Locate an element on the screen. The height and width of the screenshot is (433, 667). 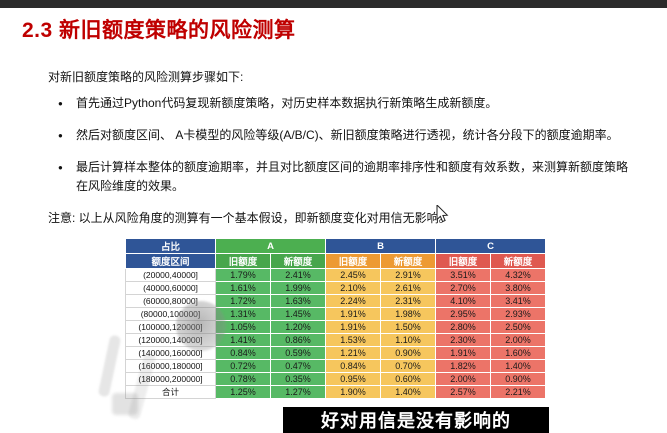
corner-top-cell: 占比 is located at coordinates (170, 246).